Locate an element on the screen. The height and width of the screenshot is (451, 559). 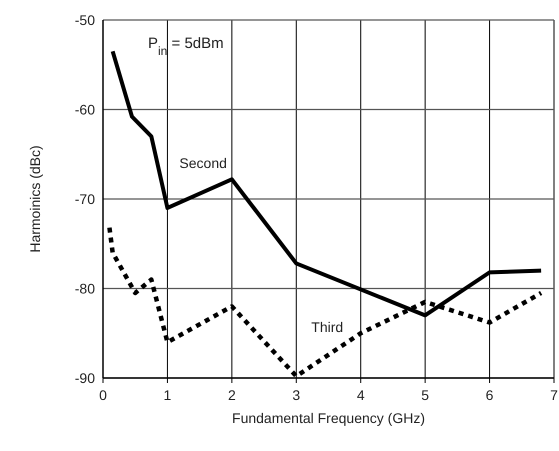
y-tick-label: -50 is located at coordinates (85, 20).